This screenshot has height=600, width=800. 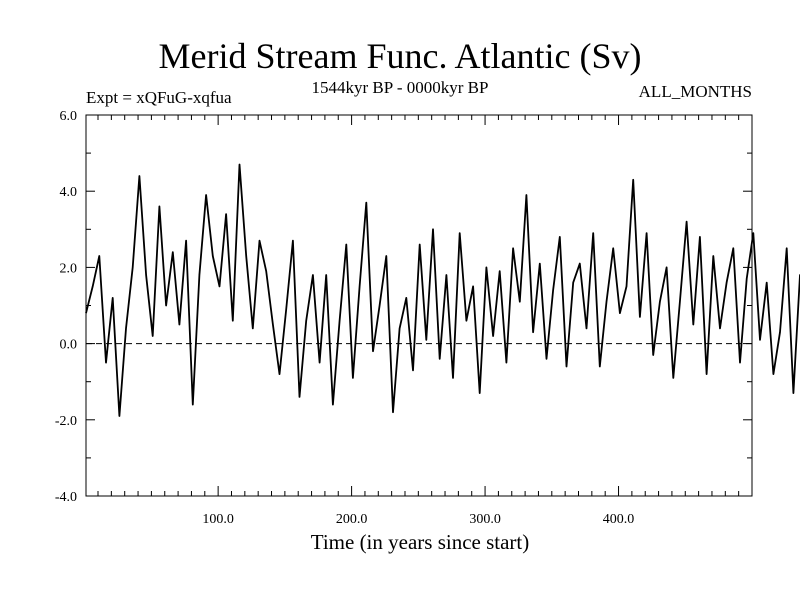 What do you see at coordinates (66, 421) in the screenshot?
I see `y-tick-label: -2.0` at bounding box center [66, 421].